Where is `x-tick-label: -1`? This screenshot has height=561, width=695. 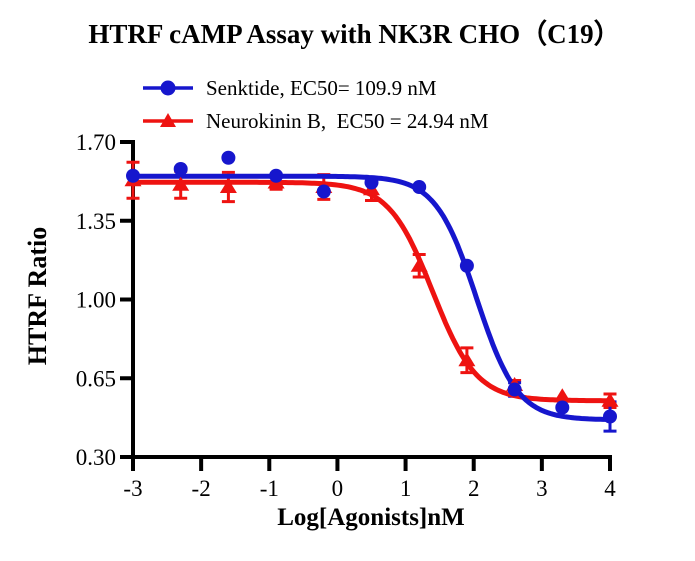 x-tick-label: -1 is located at coordinates (269, 488).